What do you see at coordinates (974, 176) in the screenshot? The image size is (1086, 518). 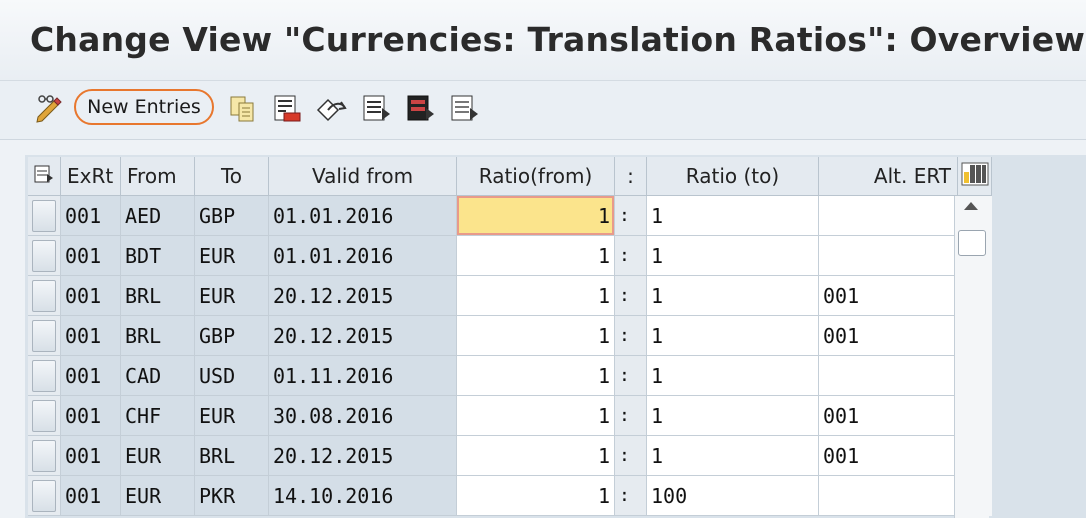 I see `column-settings-icon` at bounding box center [974, 176].